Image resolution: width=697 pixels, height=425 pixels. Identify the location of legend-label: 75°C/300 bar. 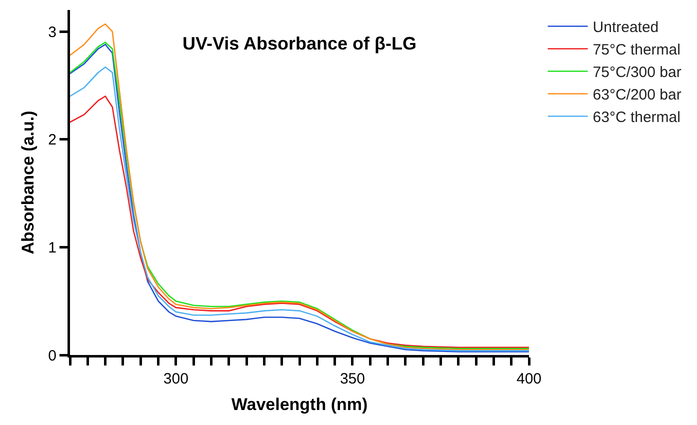
(637, 73).